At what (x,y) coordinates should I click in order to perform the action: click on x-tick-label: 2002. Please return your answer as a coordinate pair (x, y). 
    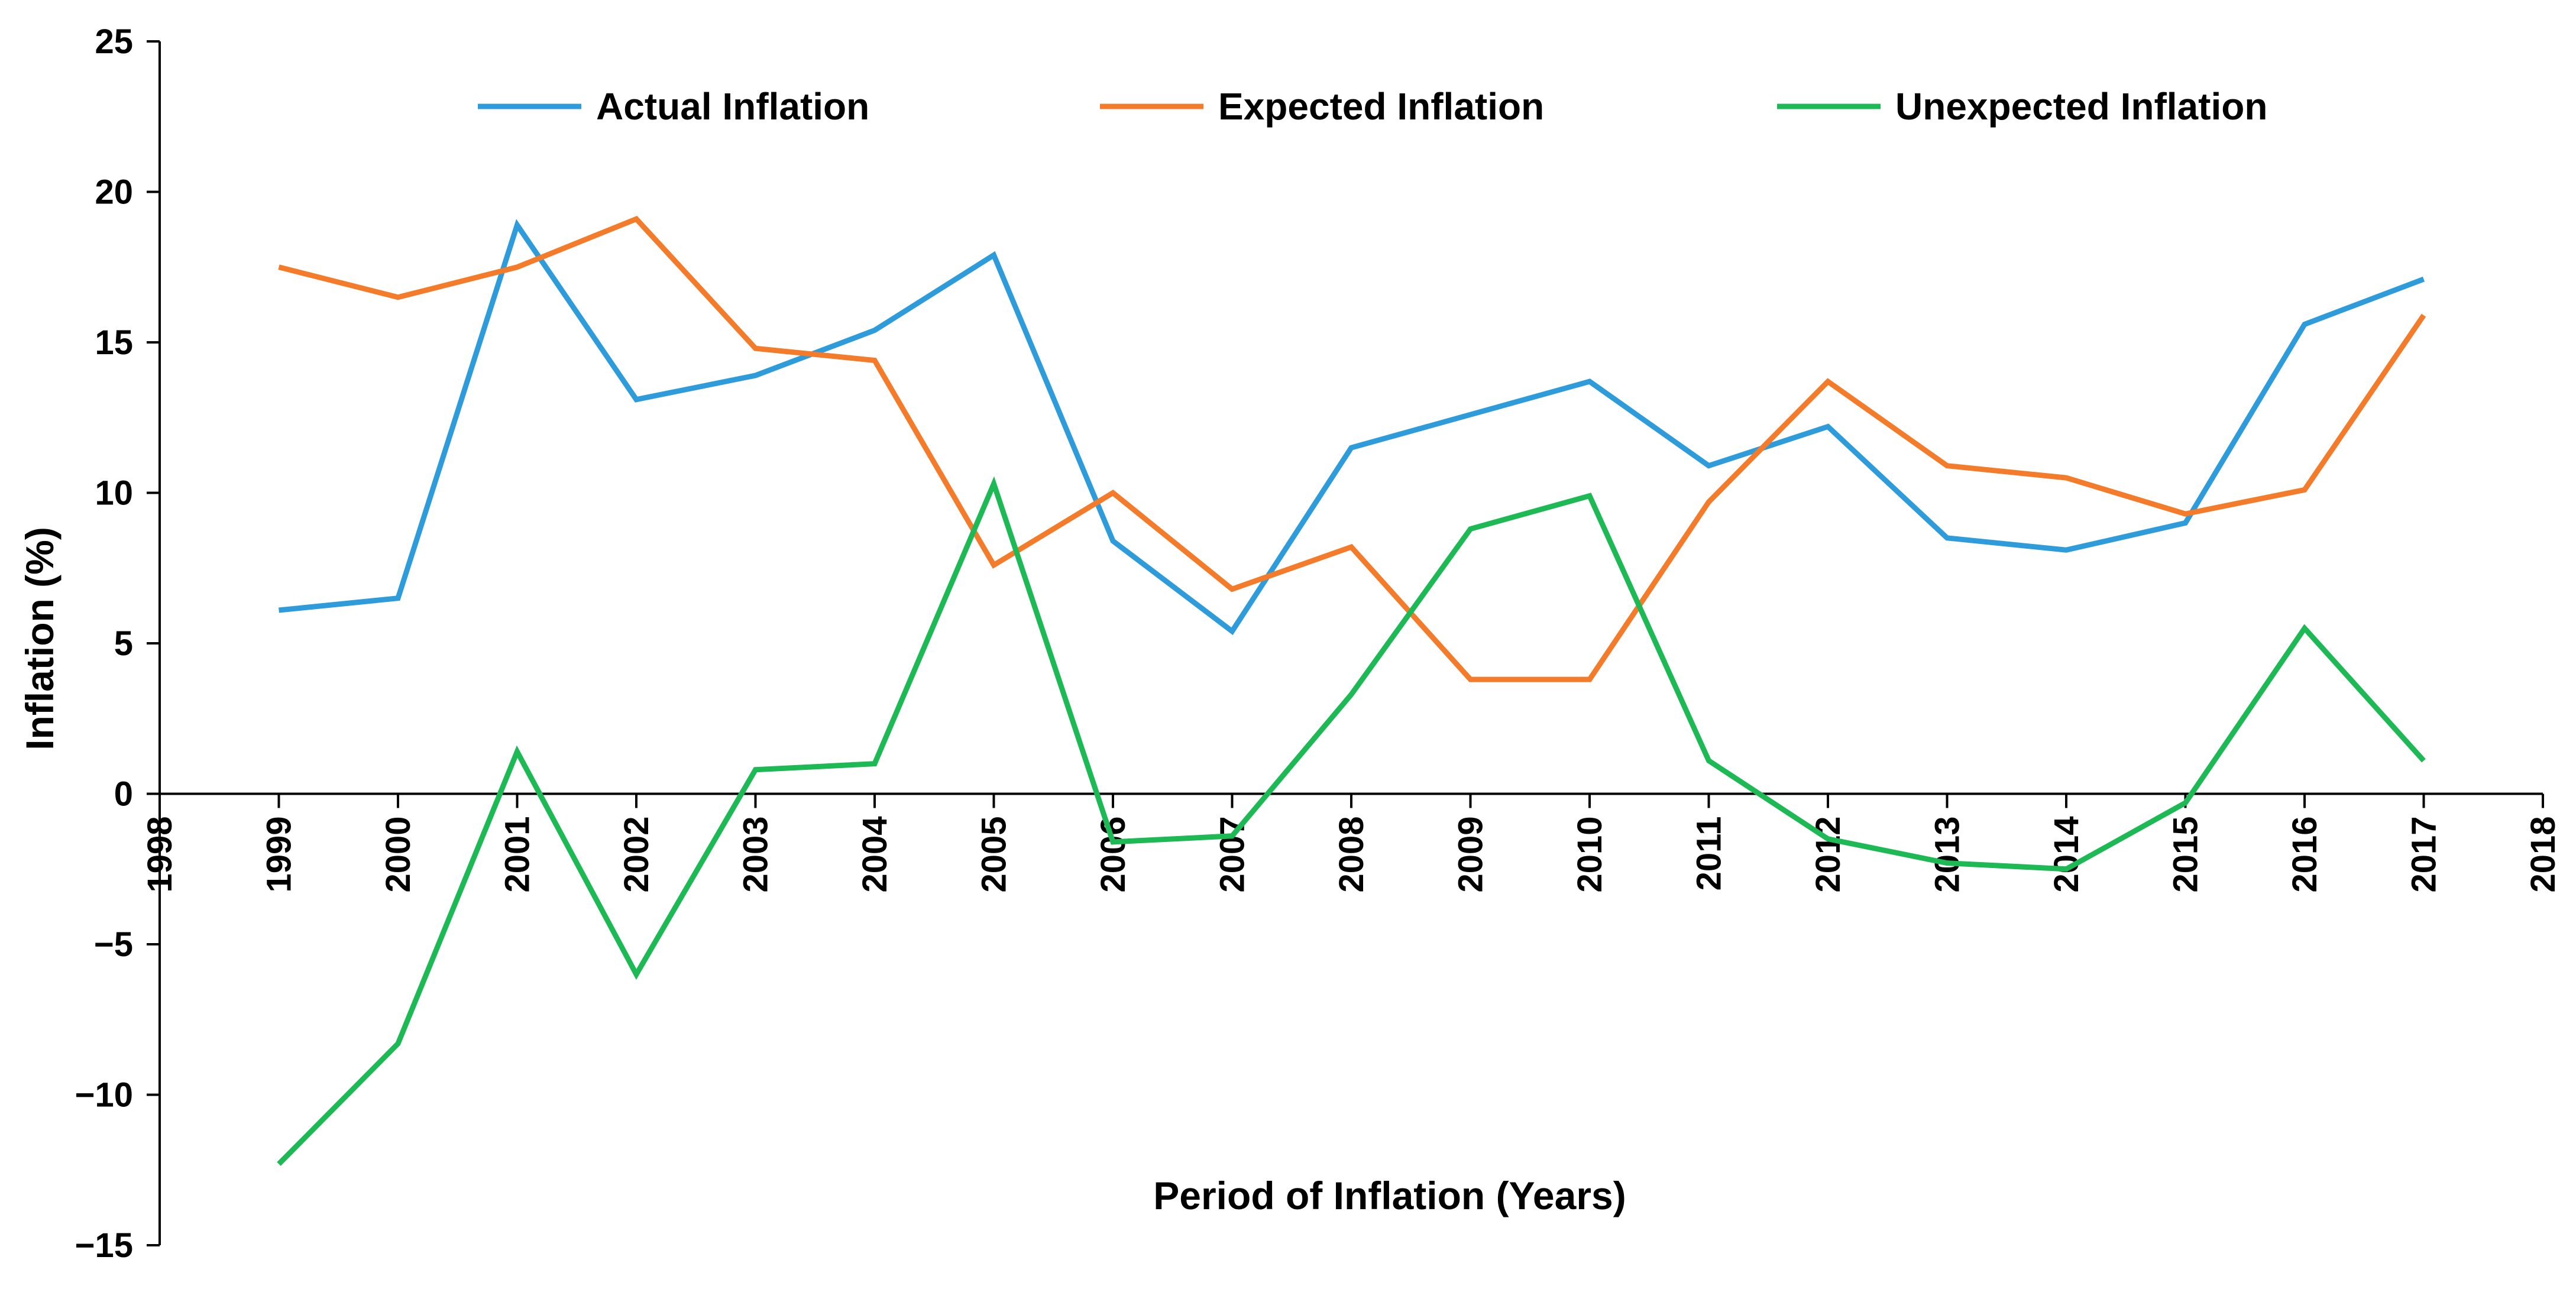
    Looking at the image, I should click on (637, 855).